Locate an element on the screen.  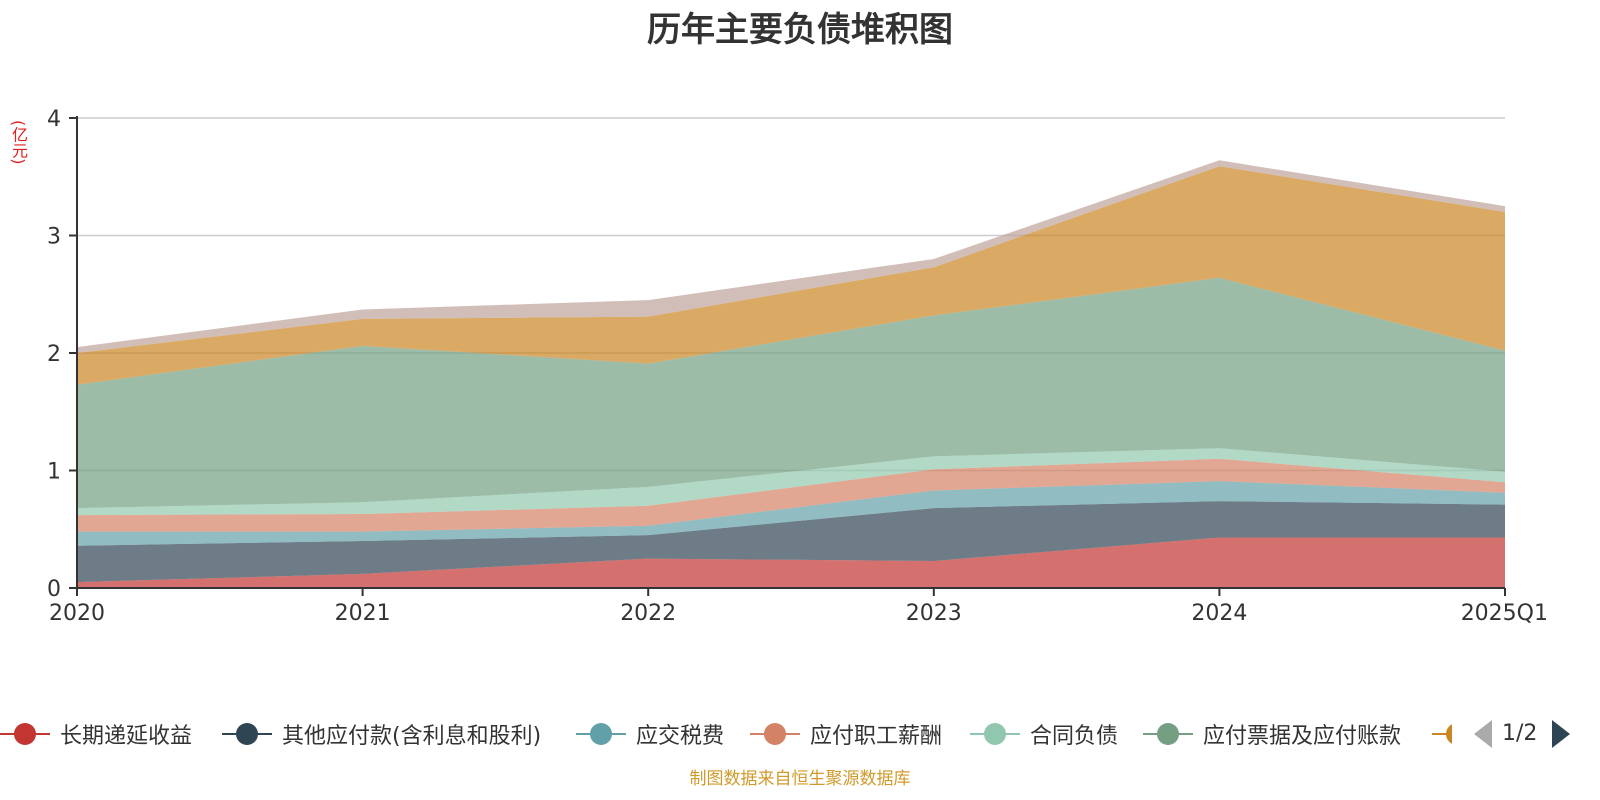
legend-next-page-icon is located at coordinates (1561, 734).